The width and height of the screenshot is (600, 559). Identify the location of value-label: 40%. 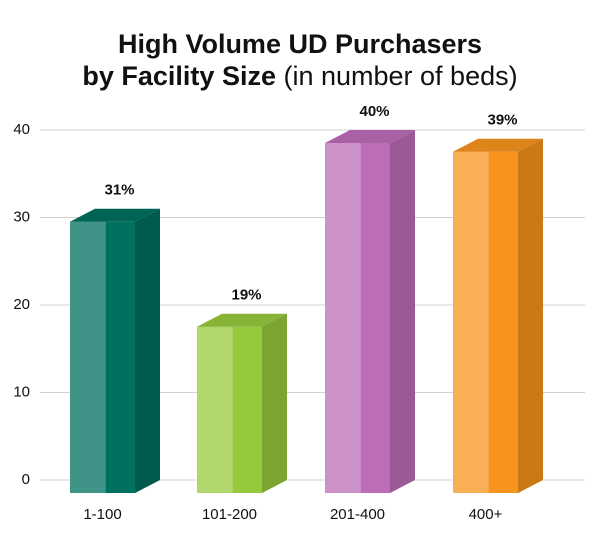
(374, 111).